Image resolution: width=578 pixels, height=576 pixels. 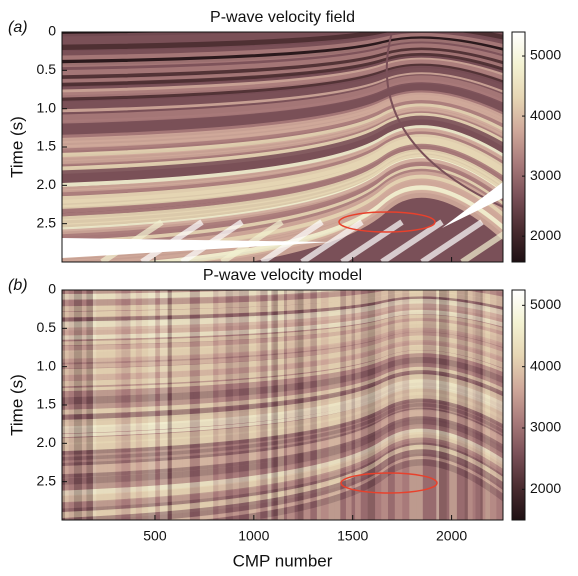 What do you see at coordinates (47, 69) in the screenshot?
I see `y-tick-label: 0.5` at bounding box center [47, 69].